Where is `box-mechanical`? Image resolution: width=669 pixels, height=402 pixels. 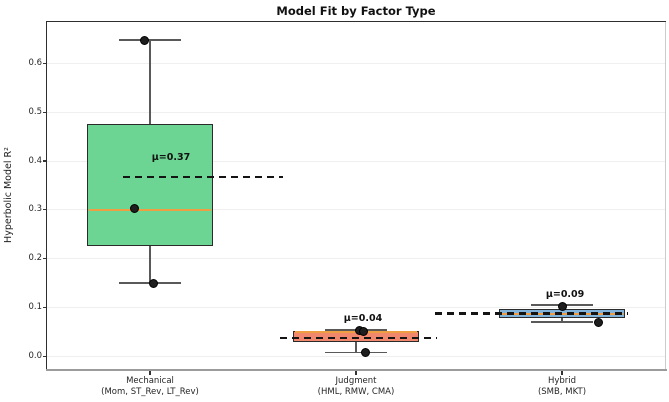
box-mechanical is located at coordinates (150, 185).